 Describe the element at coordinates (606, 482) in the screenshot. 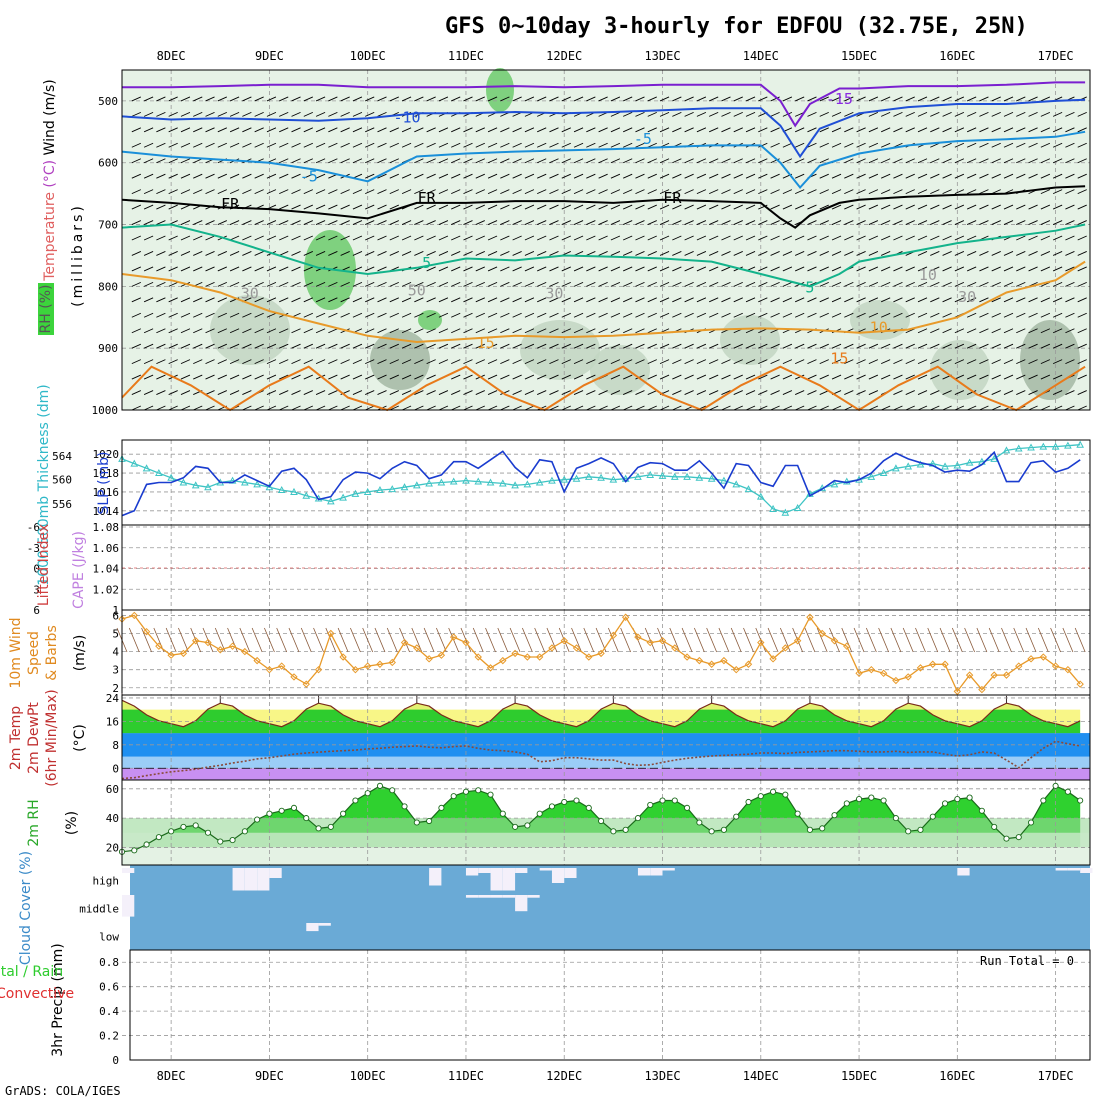

I see `slp-frame` at that location.